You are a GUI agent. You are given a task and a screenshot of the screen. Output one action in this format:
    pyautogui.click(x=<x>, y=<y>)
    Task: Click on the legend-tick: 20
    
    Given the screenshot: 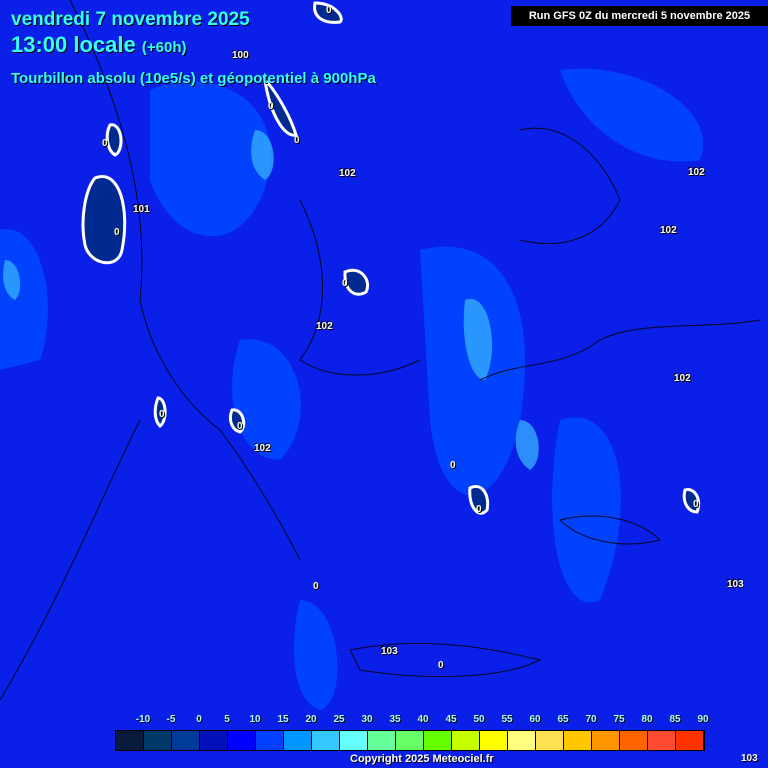 What is the action you would take?
    pyautogui.click(x=311, y=719)
    